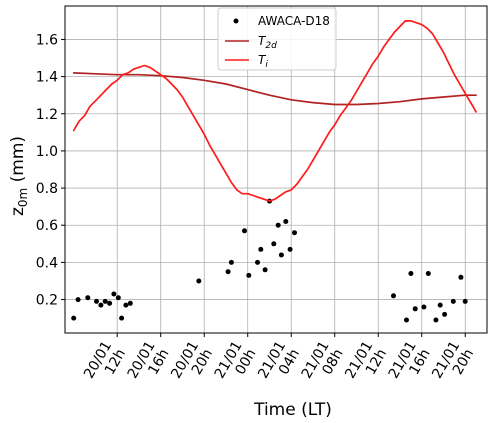  I want to click on legend-label-awaca: AWACA-D18, so click(294, 21).